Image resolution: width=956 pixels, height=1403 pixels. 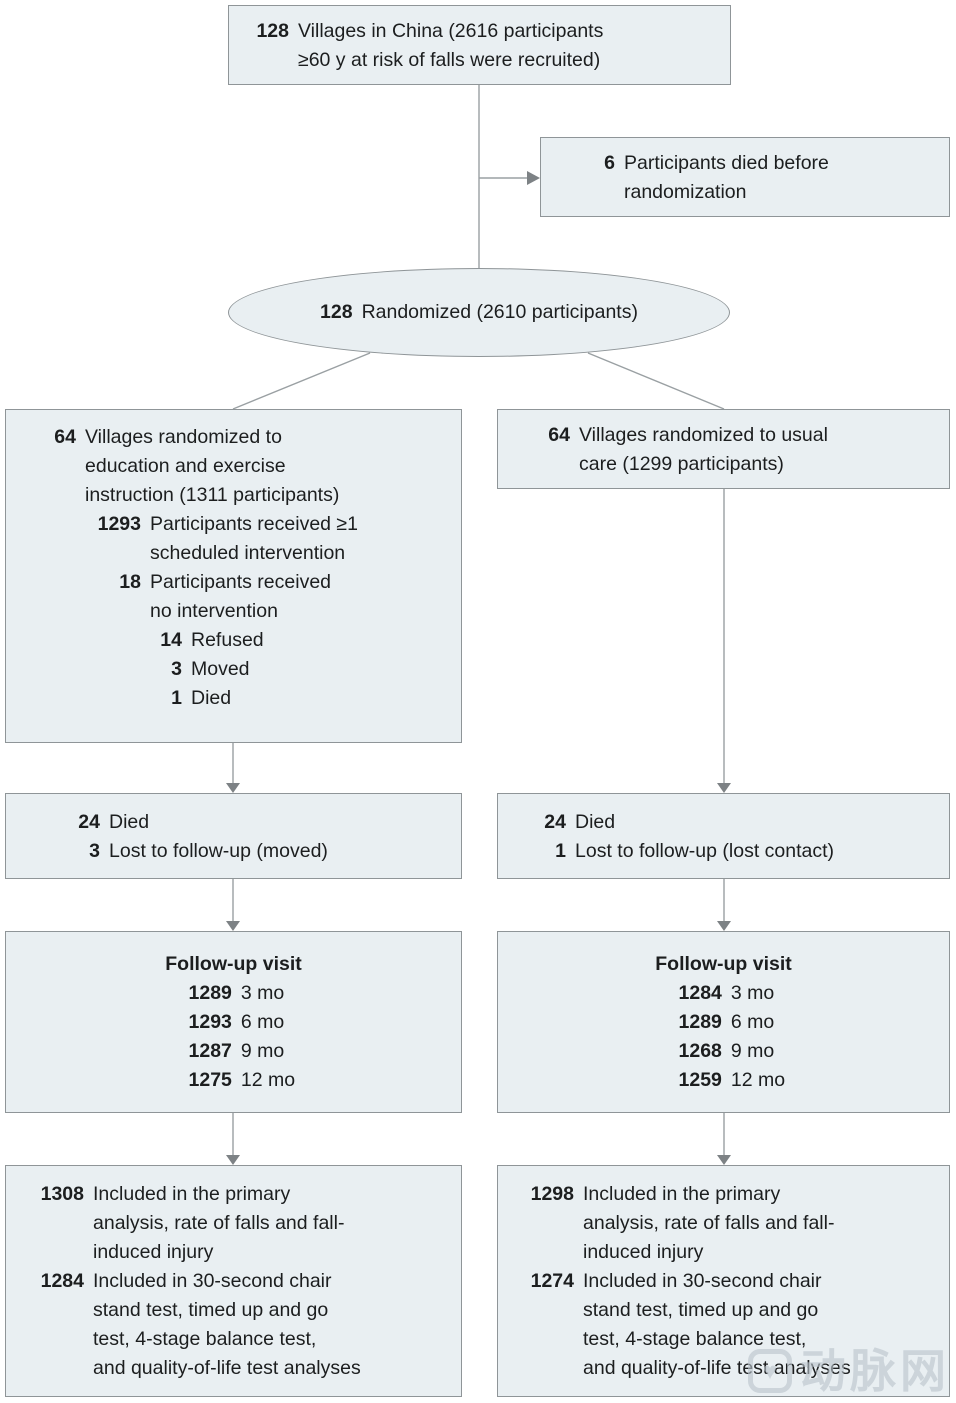 What do you see at coordinates (700, 1051) in the screenshot?
I see `count-fu-9mo: 1268` at bounding box center [700, 1051].